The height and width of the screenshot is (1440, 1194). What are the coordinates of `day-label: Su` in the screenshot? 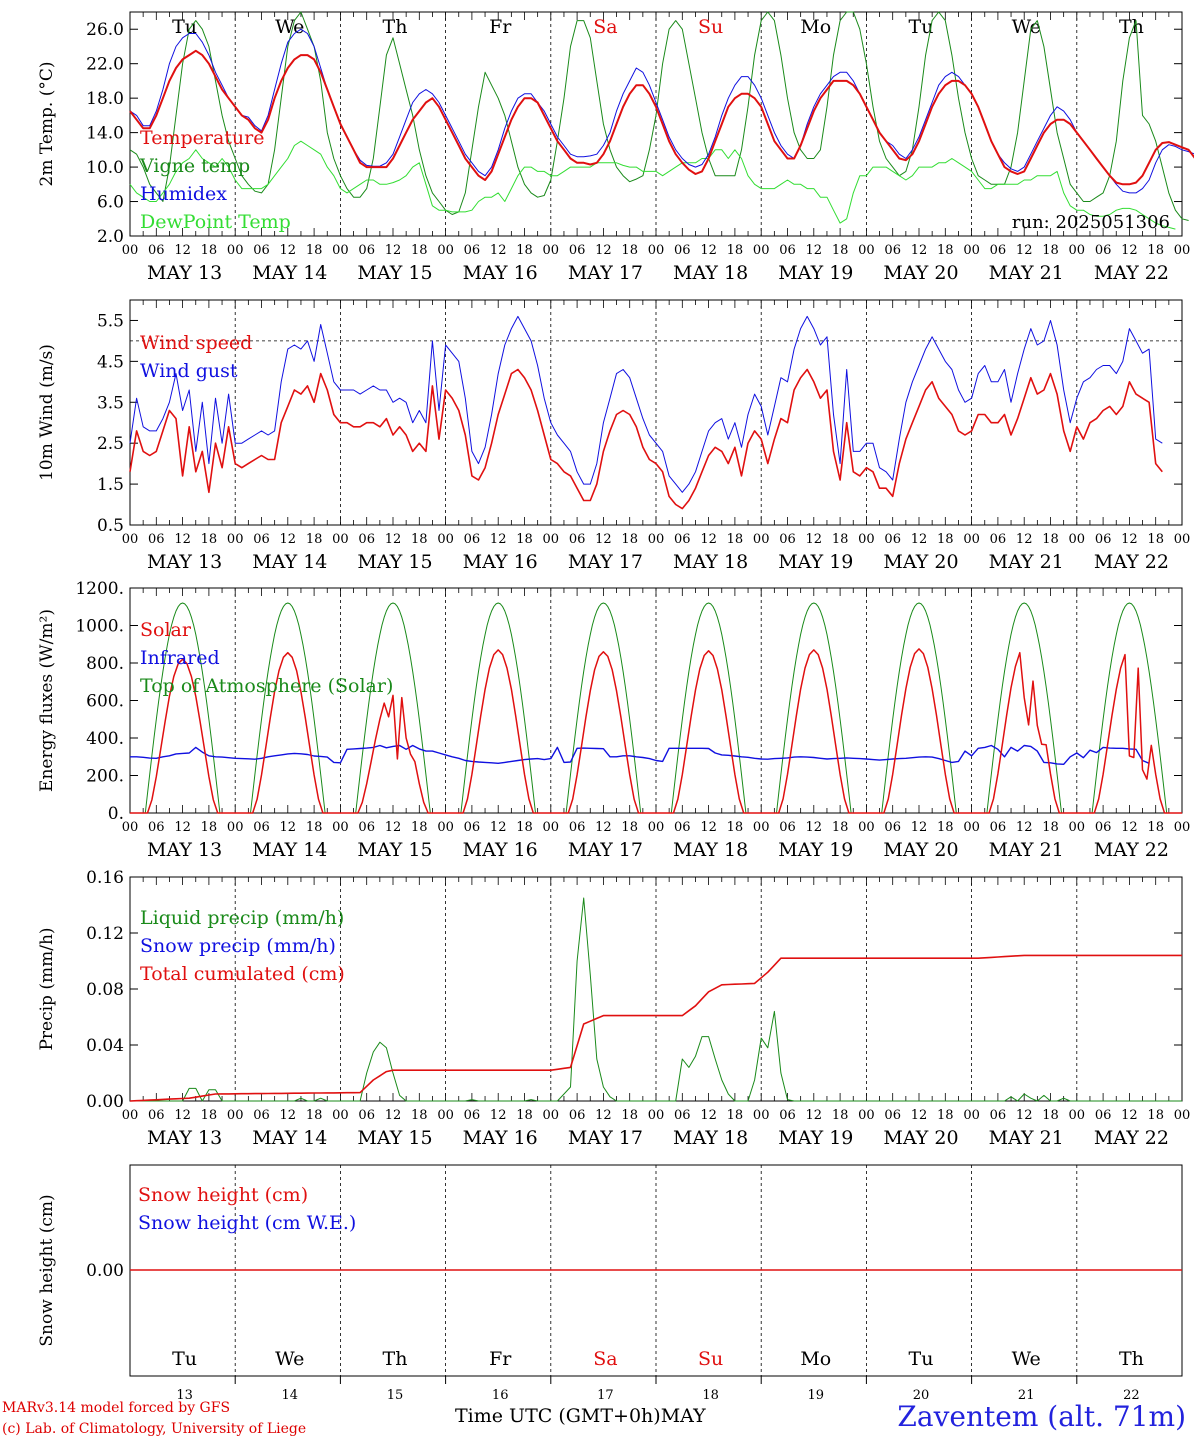 It's located at (710, 1359).